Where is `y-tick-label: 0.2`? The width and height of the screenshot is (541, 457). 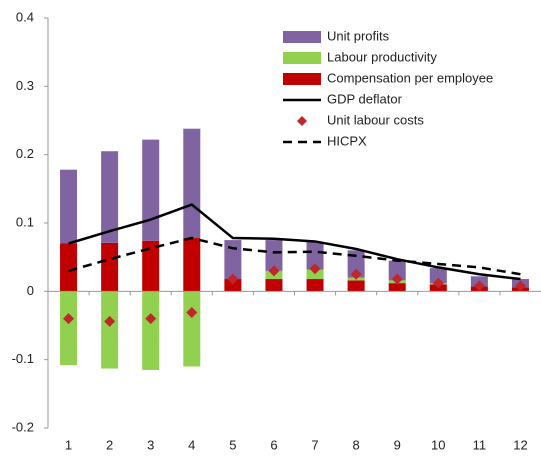
y-tick-label: 0.2 is located at coordinates (25, 153).